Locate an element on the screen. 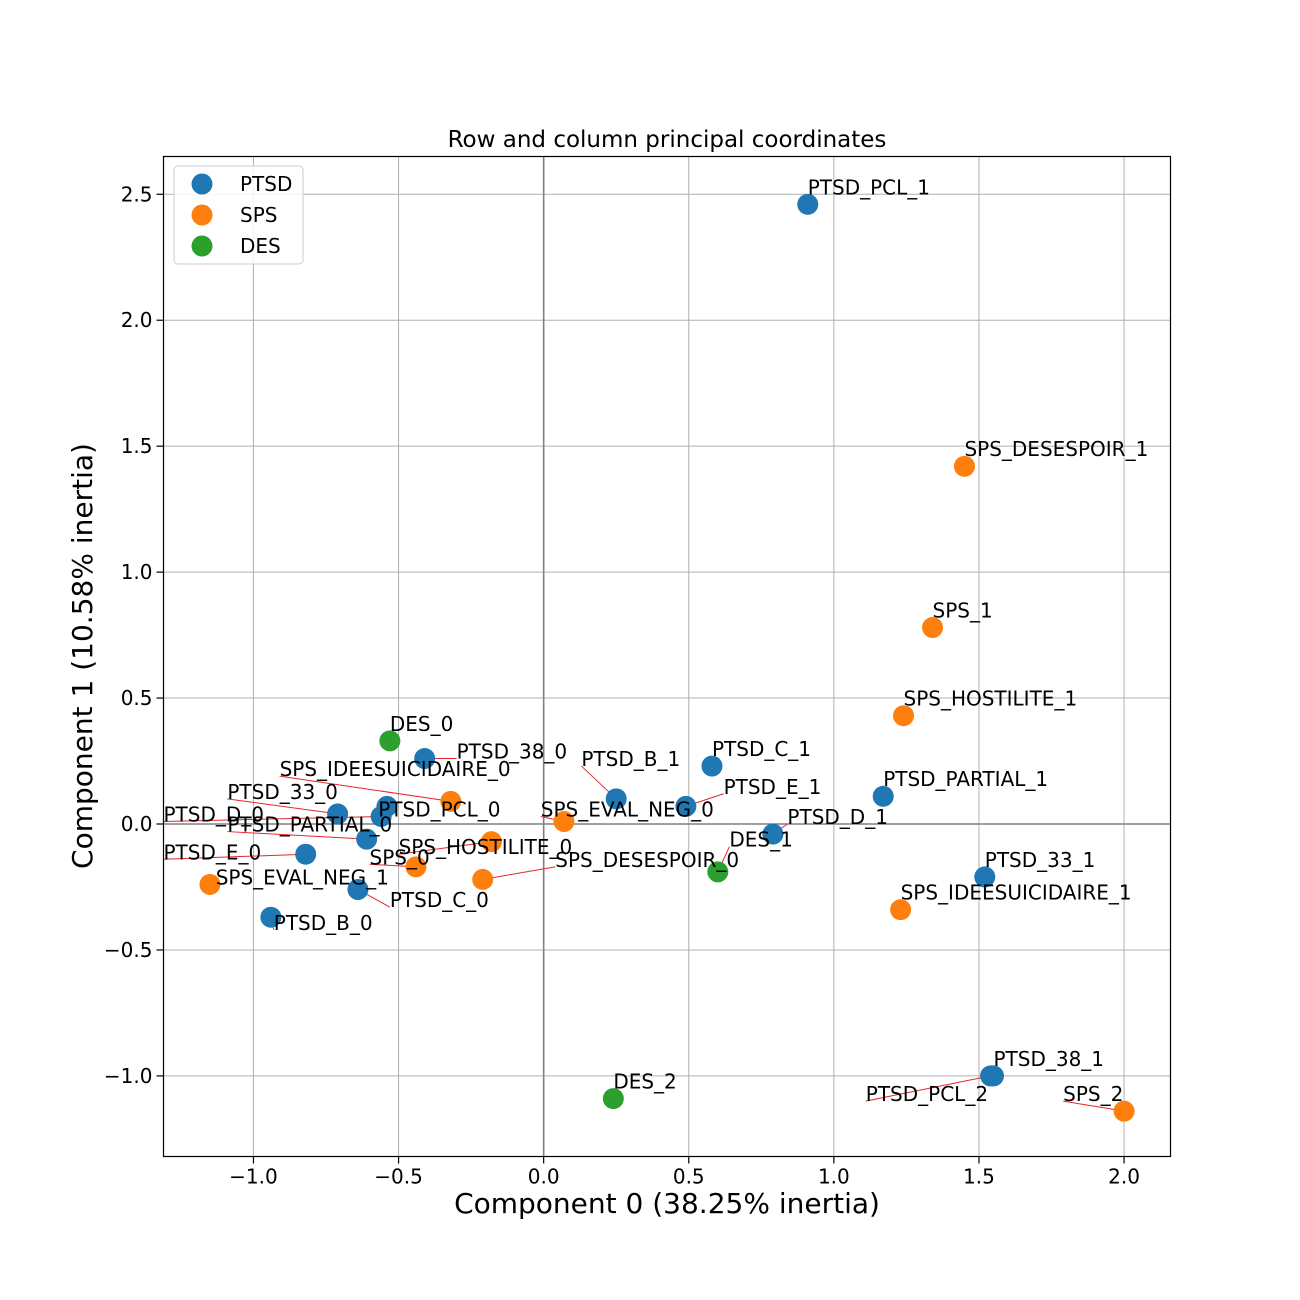  label-ptsd-c-1: PTSD_C_1 is located at coordinates (761, 749).